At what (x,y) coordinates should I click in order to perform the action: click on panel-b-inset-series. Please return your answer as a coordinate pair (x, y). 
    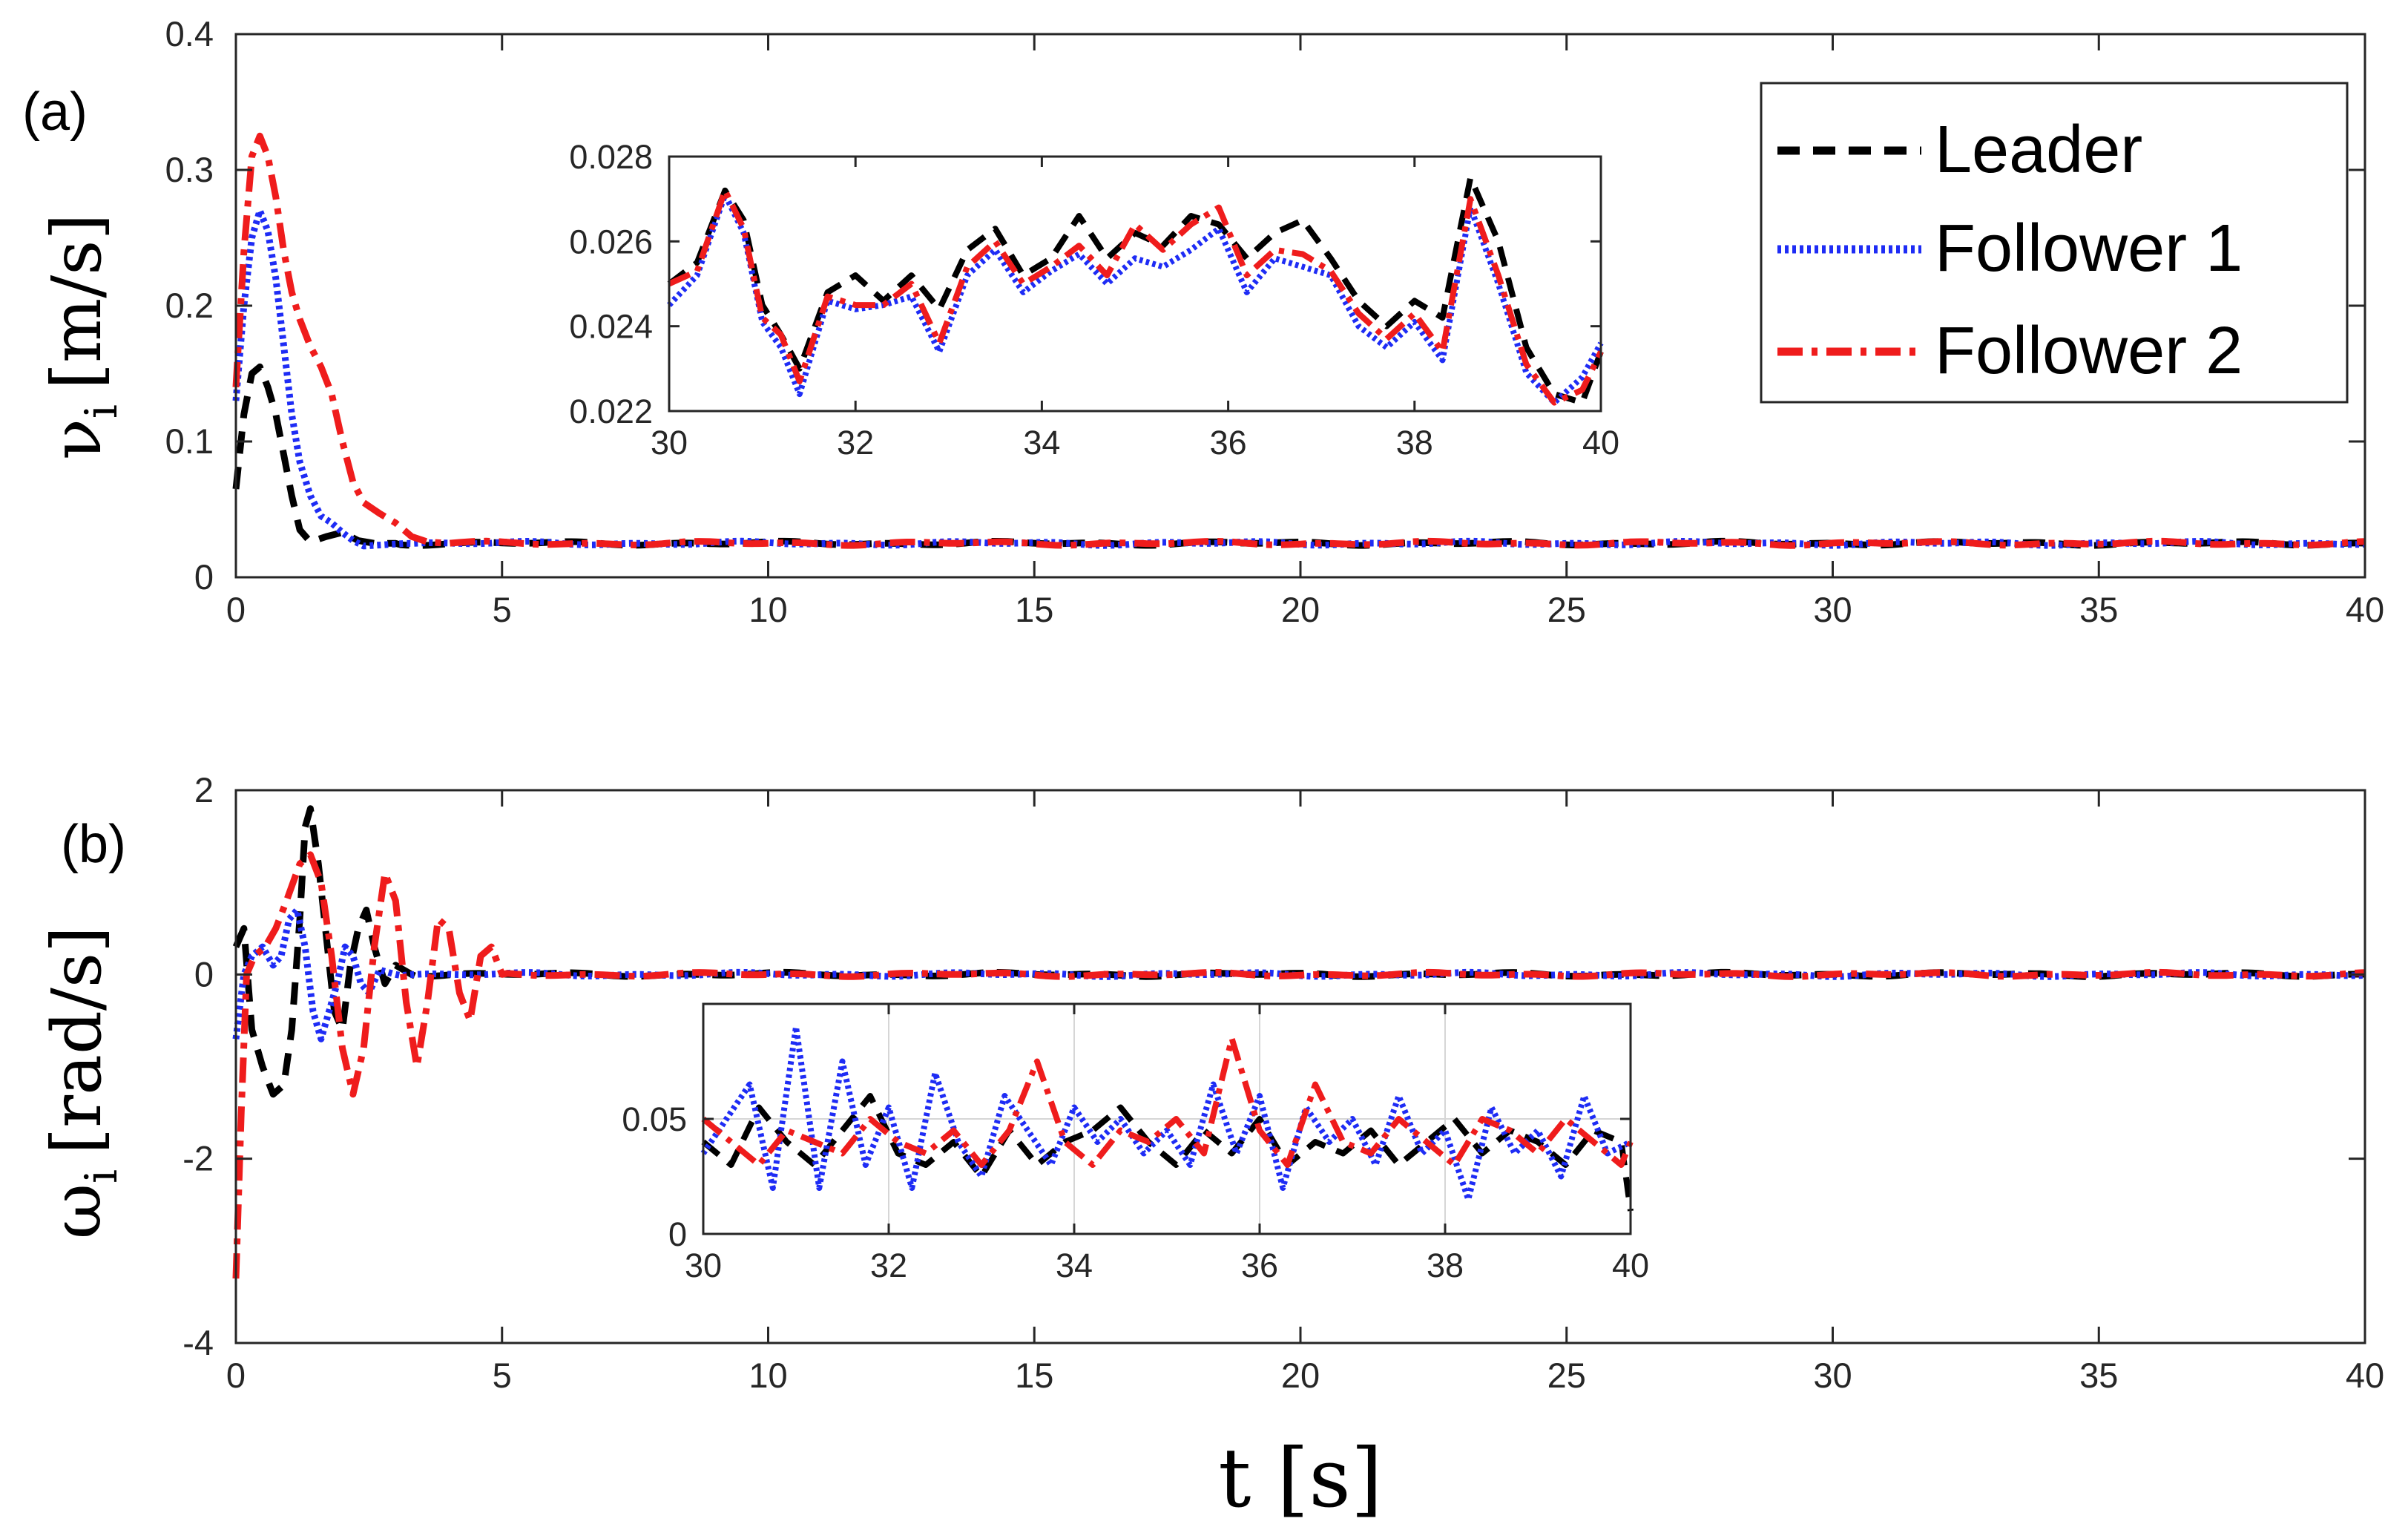
    Looking at the image, I should click on (1167, 1118).